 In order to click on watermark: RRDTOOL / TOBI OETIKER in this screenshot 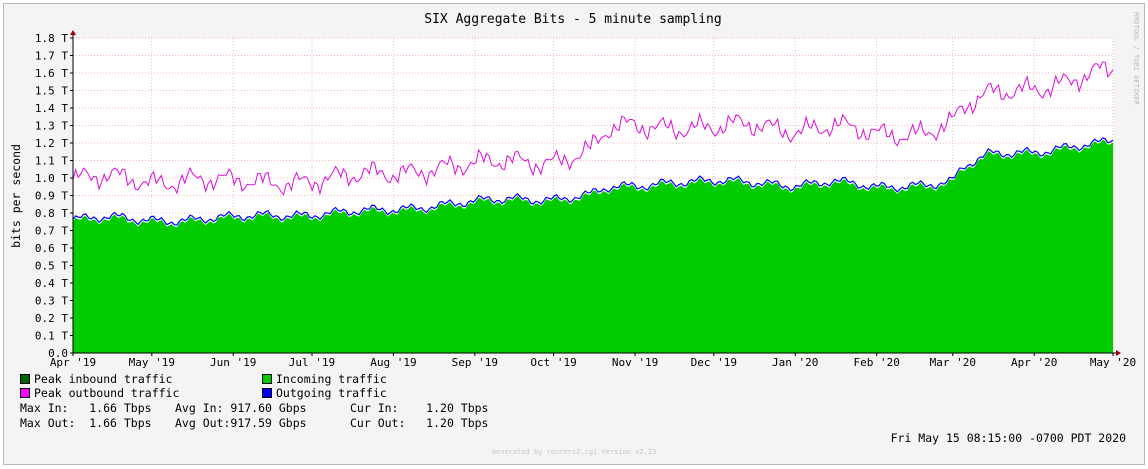, I will do `click(1136, 58)`.